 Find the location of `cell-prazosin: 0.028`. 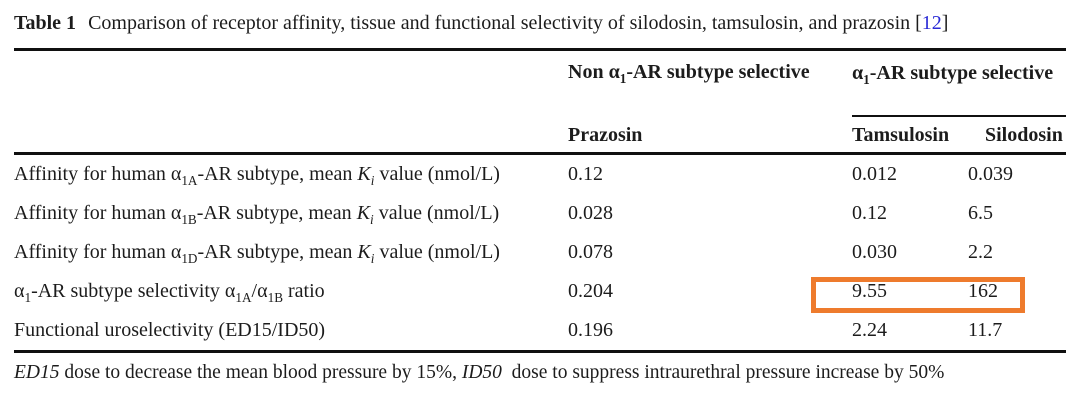

cell-prazosin: 0.028 is located at coordinates (590, 213).